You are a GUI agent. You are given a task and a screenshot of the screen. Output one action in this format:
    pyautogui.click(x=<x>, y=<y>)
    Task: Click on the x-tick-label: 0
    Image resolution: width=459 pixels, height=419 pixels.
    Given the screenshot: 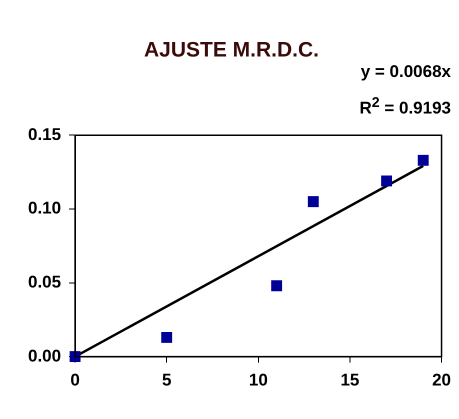 What is the action you would take?
    pyautogui.click(x=75, y=380)
    